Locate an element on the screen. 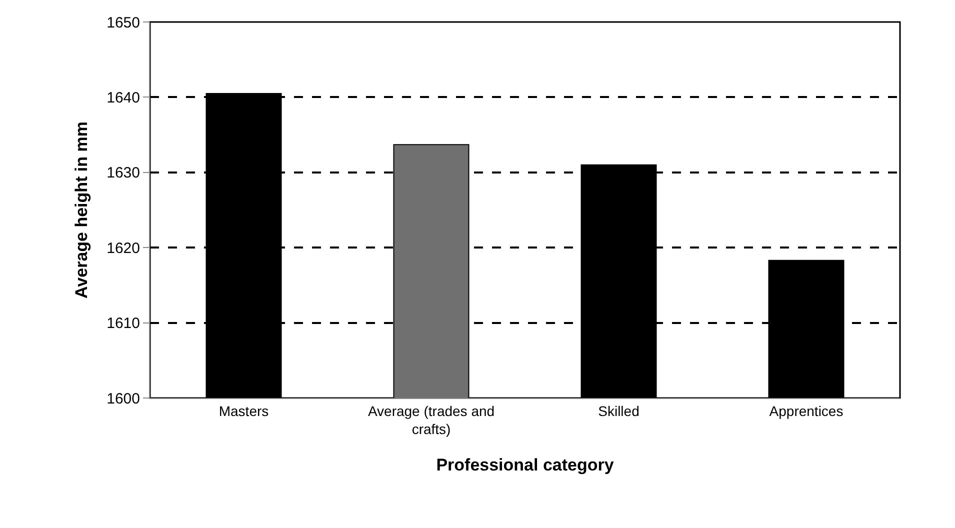 The height and width of the screenshot is (528, 955). x-axis-title: Professional category is located at coordinates (525, 464).